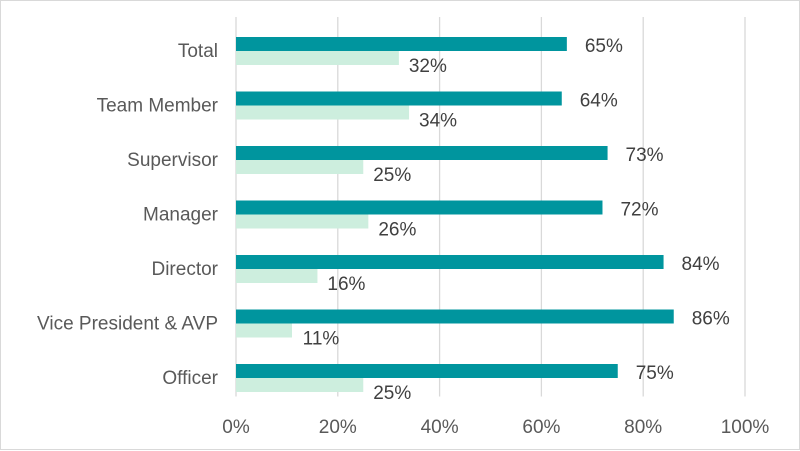  What do you see at coordinates (338, 427) in the screenshot?
I see `x-tick-label: 20%` at bounding box center [338, 427].